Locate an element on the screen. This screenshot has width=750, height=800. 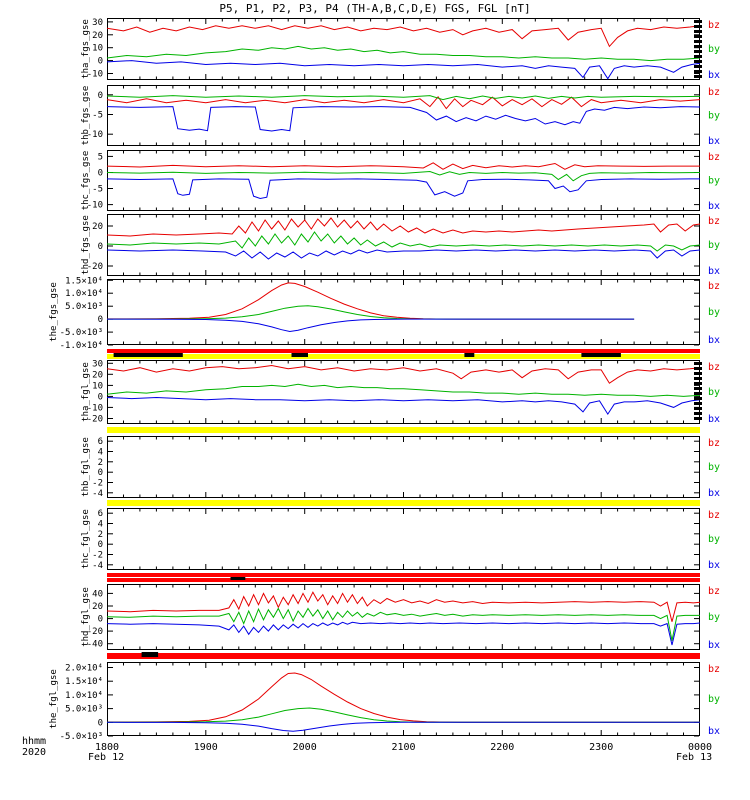
series-tha_fgl_gse-bx is located at coordinates (403, 406).